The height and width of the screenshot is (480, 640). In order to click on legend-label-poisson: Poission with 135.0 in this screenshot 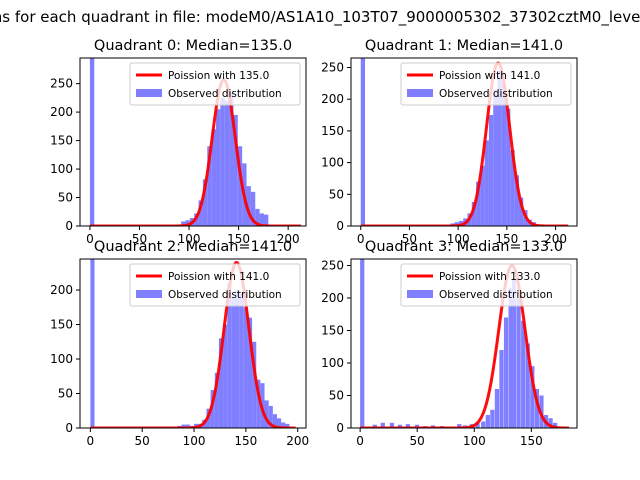, I will do `click(218, 76)`.